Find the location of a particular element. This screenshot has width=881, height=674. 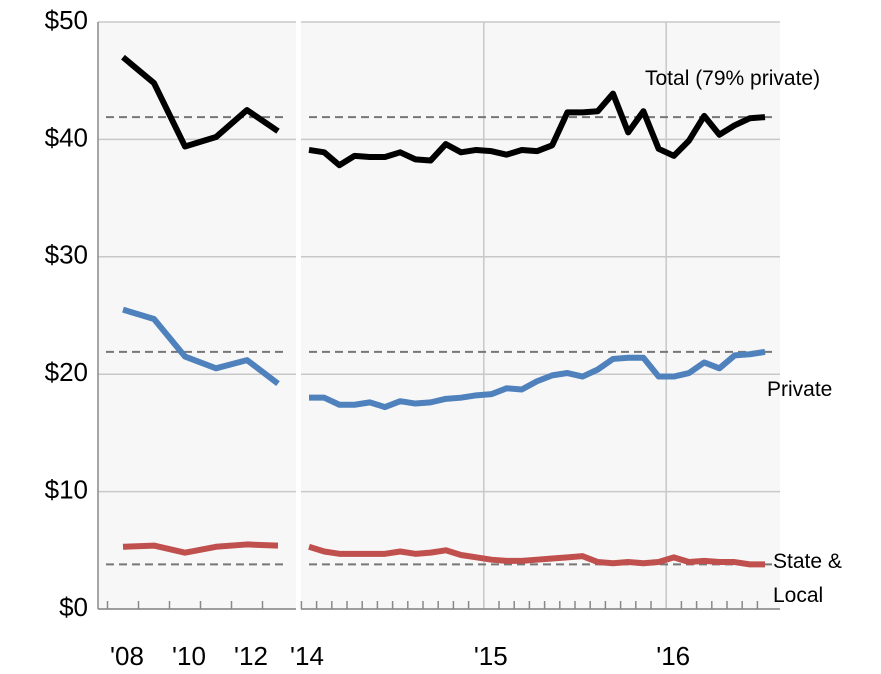

line-label: Total (79% private) is located at coordinates (733, 78).